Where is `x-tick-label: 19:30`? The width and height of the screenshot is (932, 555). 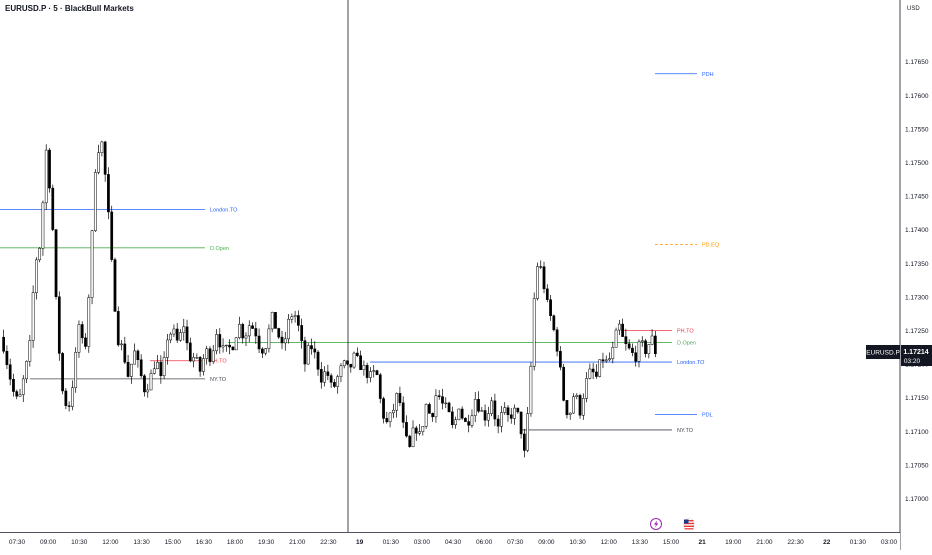
x-tick-label: 19:30 is located at coordinates (266, 542).